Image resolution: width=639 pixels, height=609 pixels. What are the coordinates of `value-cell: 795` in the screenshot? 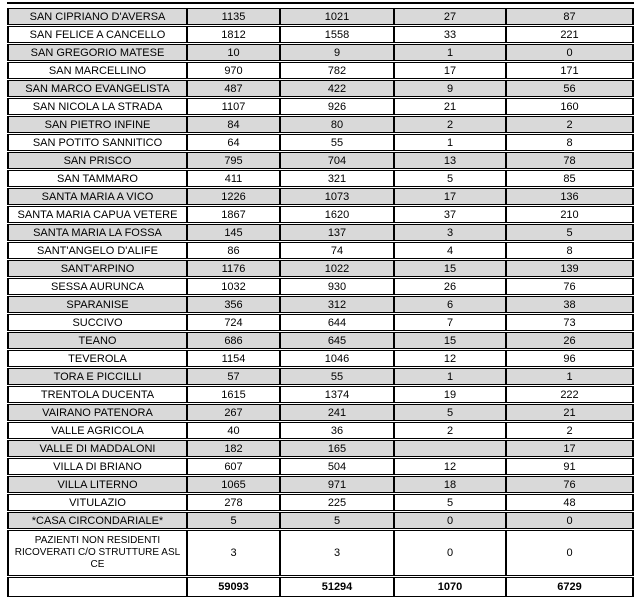 It's located at (234, 160).